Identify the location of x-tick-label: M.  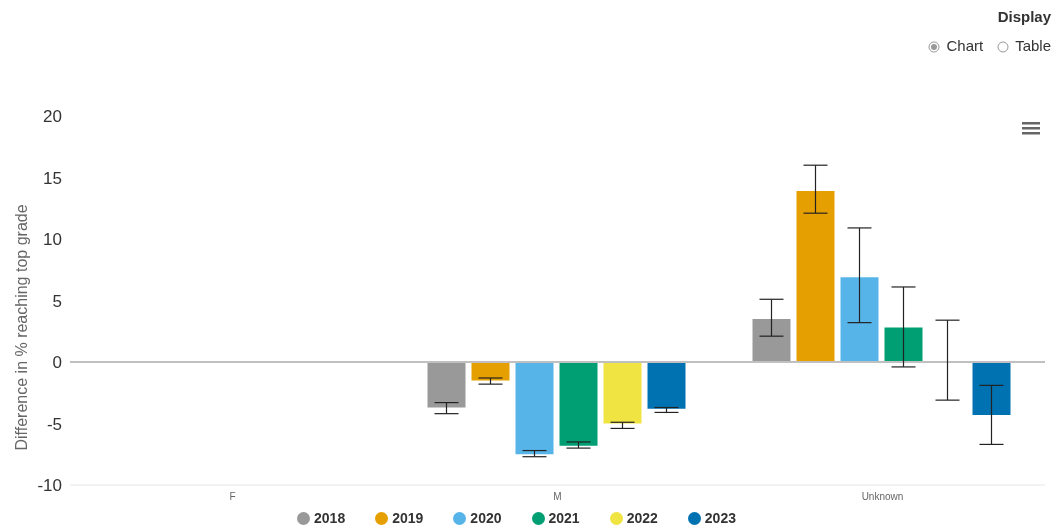
(557, 497).